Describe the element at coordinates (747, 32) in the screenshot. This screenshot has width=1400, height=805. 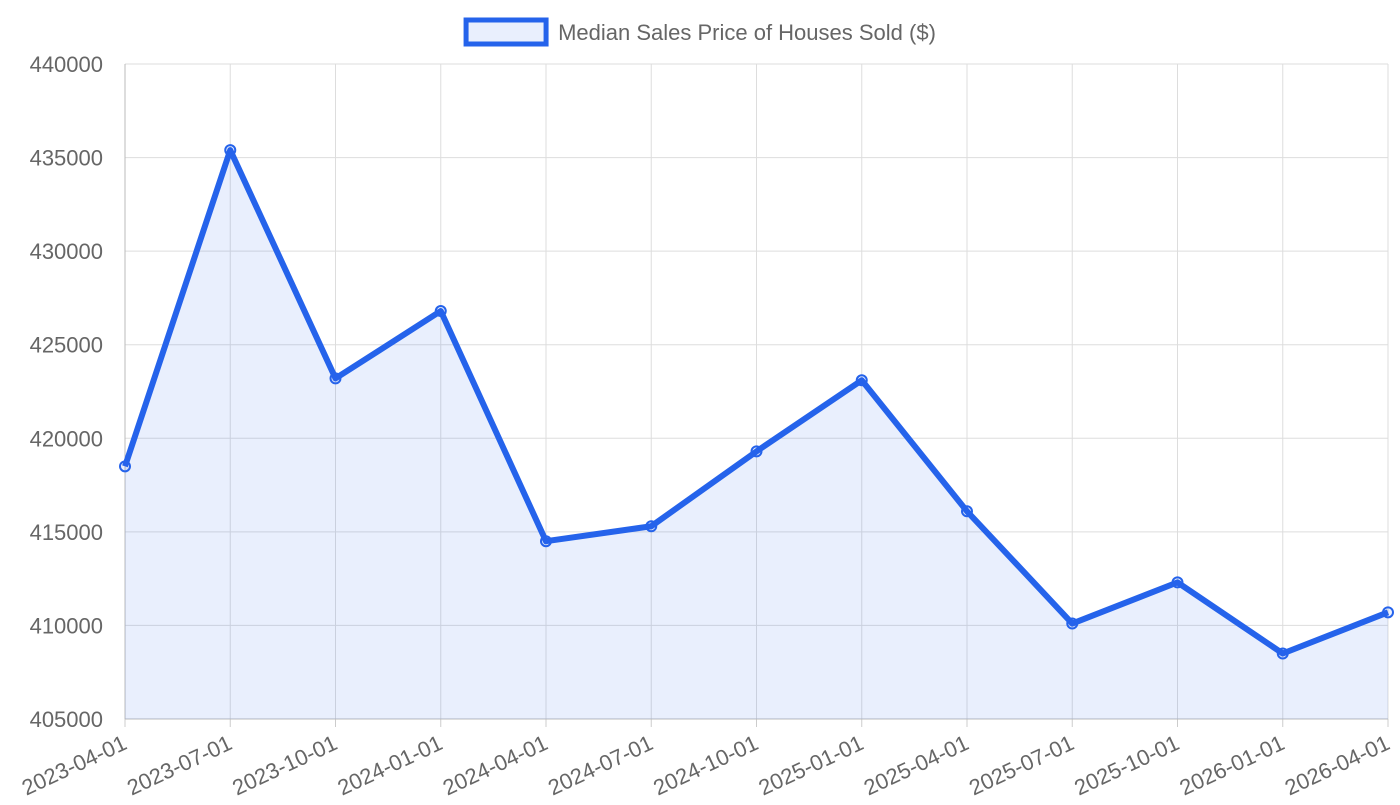
I see `legend-label: Median Sales Price of Houses Sold ($)` at that location.